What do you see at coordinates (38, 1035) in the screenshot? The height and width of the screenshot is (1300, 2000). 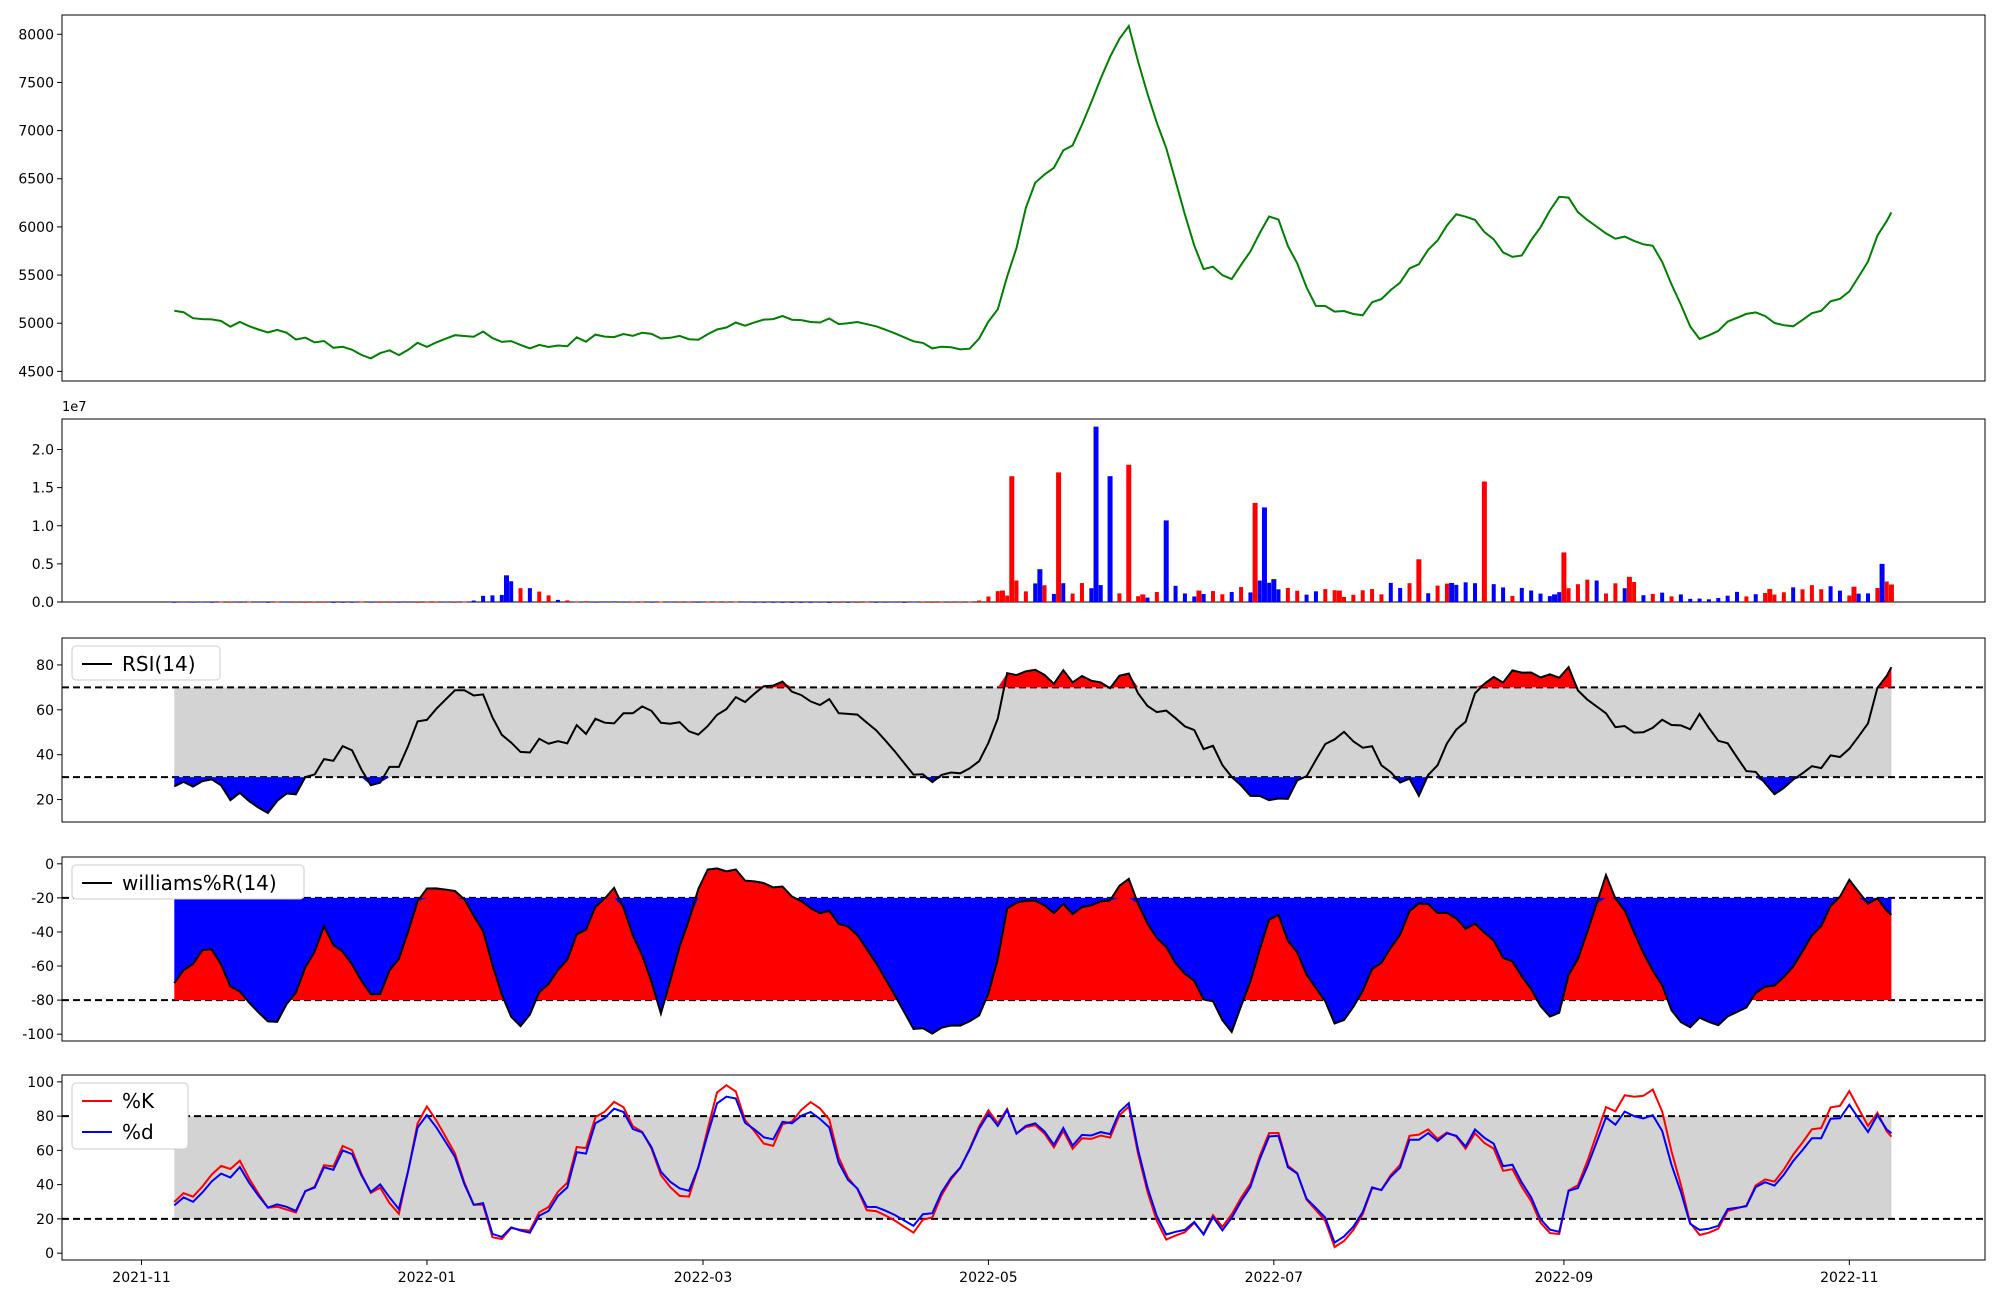 I see `y-tick-label: -100` at bounding box center [38, 1035].